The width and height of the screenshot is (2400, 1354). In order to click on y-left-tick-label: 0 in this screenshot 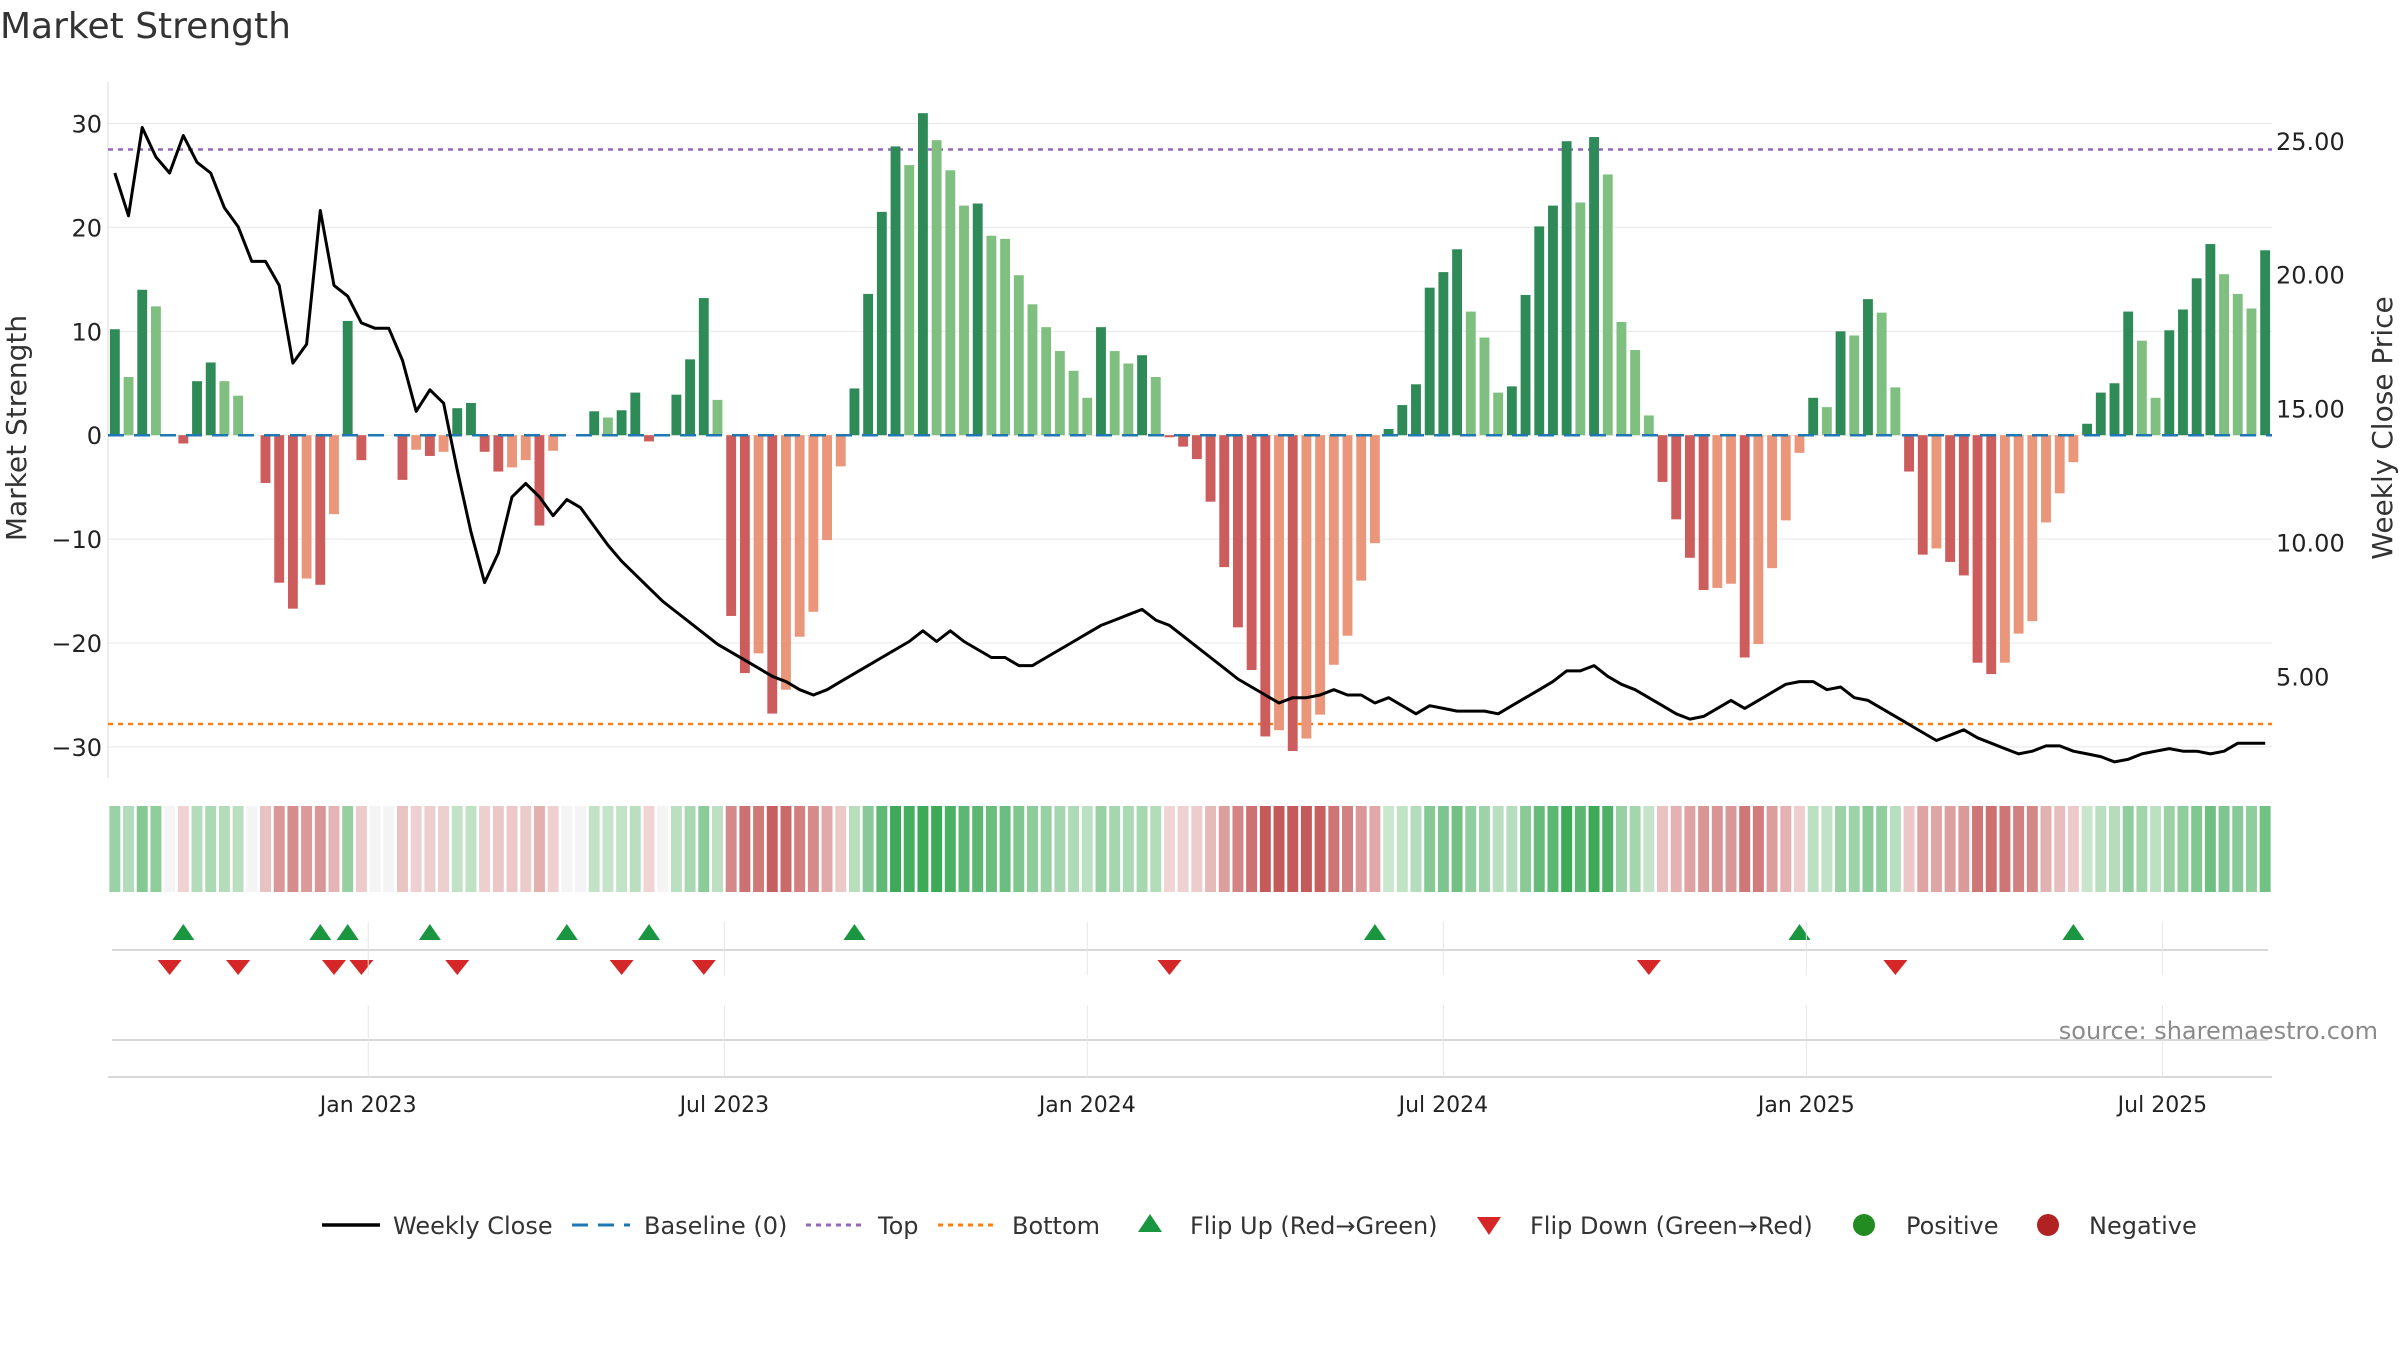, I will do `click(94, 436)`.